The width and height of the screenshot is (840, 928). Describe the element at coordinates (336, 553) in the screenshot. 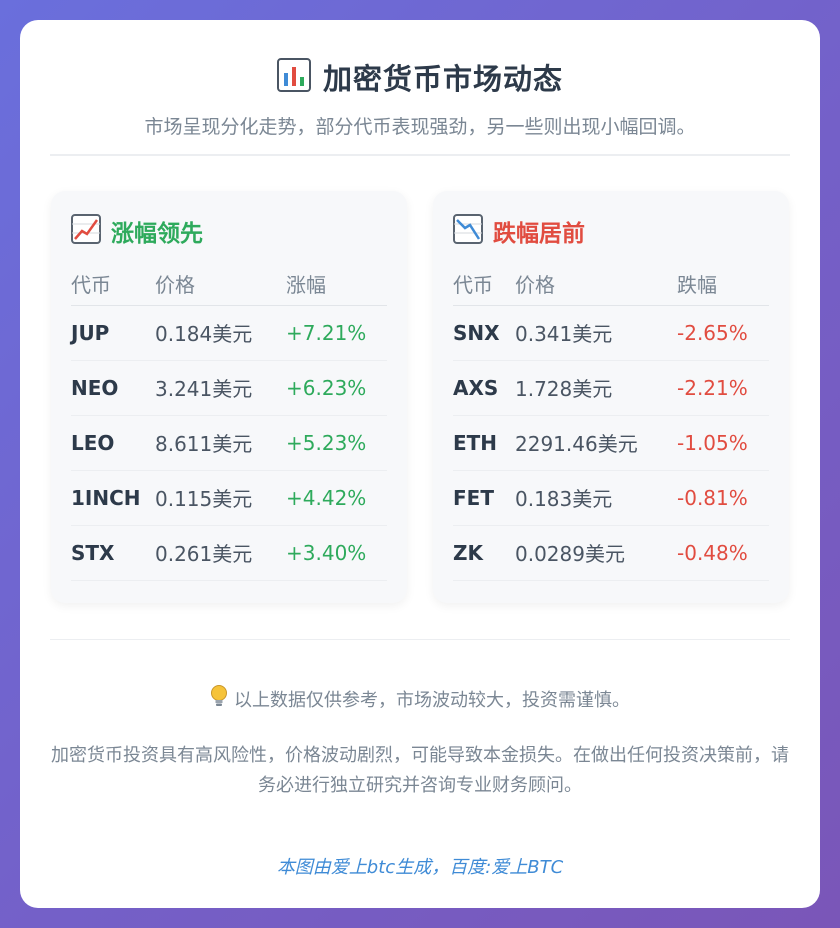

I see `token-change: +3.40%` at that location.